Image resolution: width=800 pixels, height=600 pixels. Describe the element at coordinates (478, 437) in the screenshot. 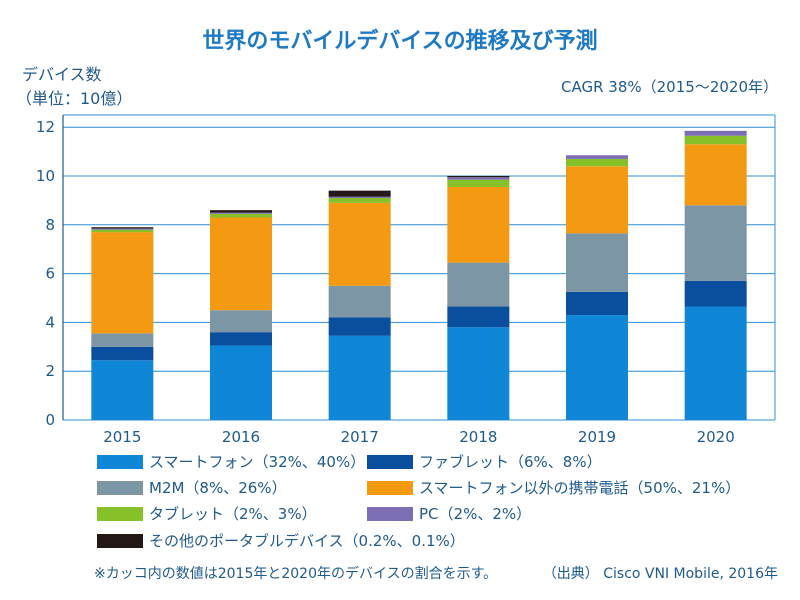

I see `x-tick-label: 2018` at that location.